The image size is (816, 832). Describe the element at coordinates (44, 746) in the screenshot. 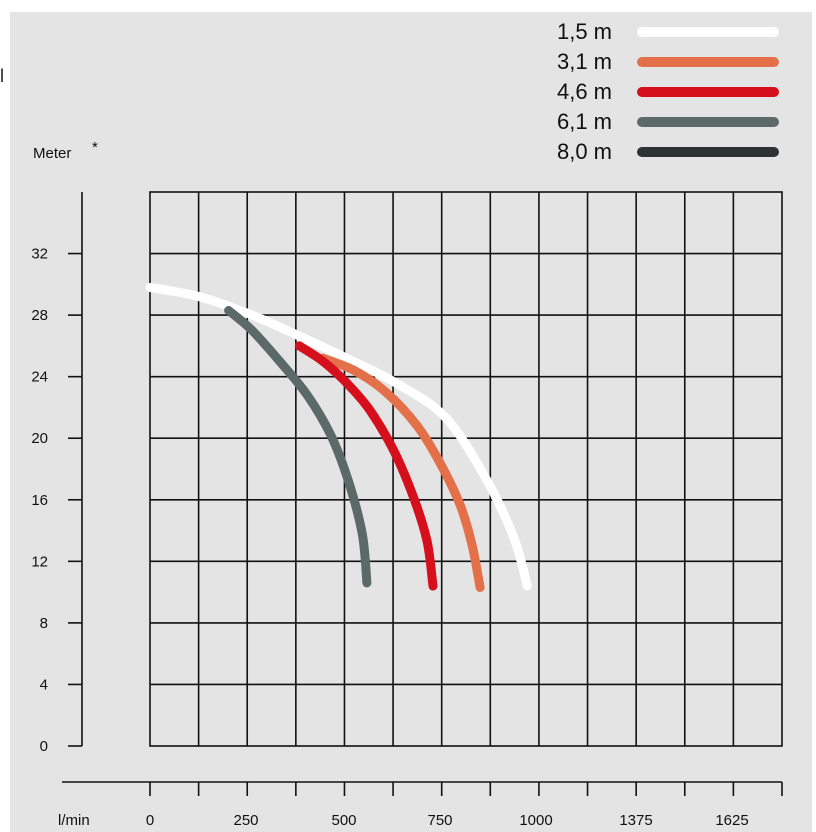

I see `y-tick-label: 0` at that location.